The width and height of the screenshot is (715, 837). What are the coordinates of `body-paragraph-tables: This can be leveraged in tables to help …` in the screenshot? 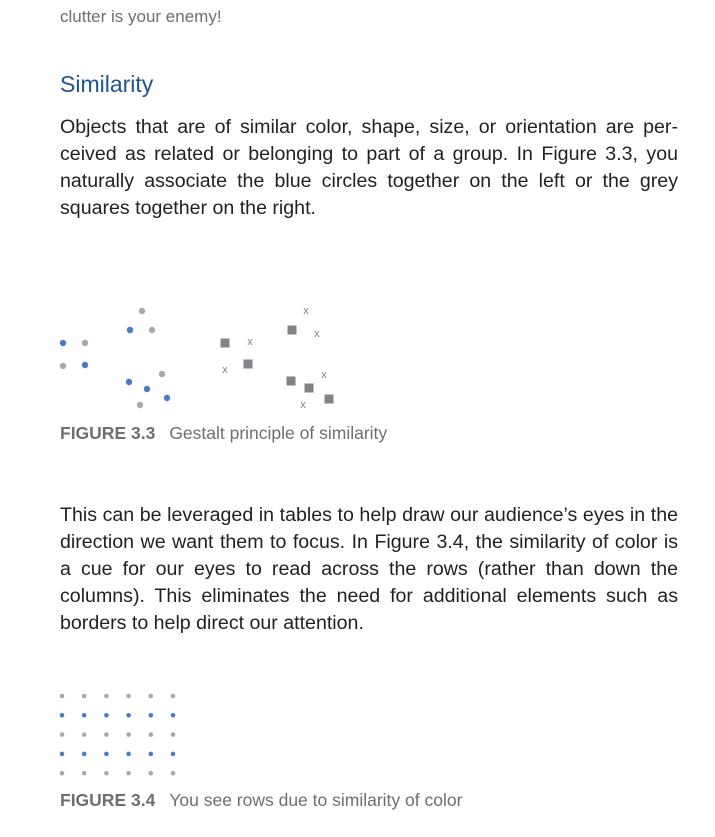 It's located at (369, 569).